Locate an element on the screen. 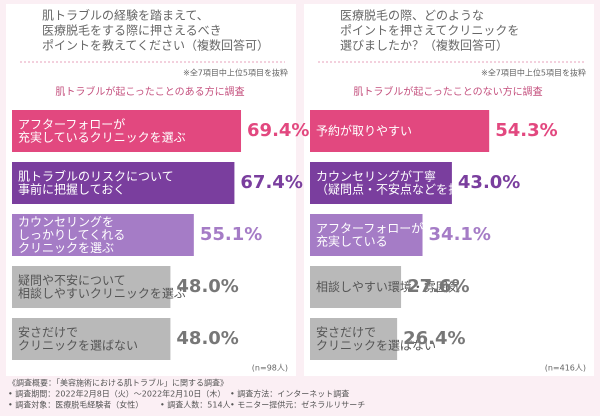 This screenshot has width=600, height=416. footer-item: • モニター提供元：ゼネラルリサーチ is located at coordinates (297, 405).